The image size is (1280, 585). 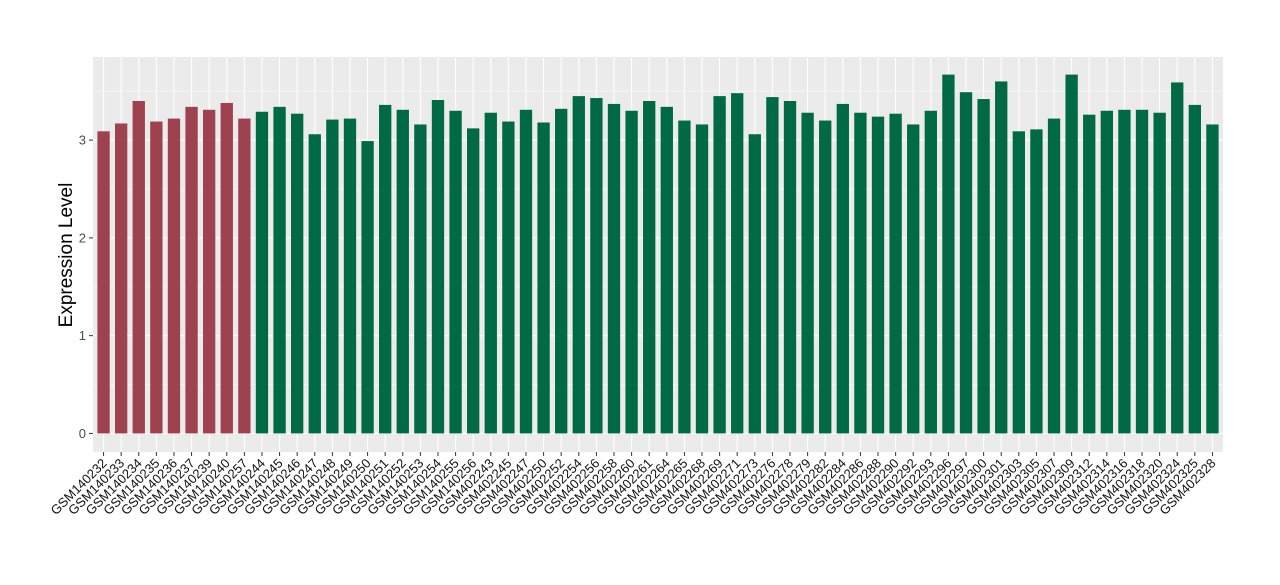 I want to click on bar-GSM402328, so click(x=1212, y=279).